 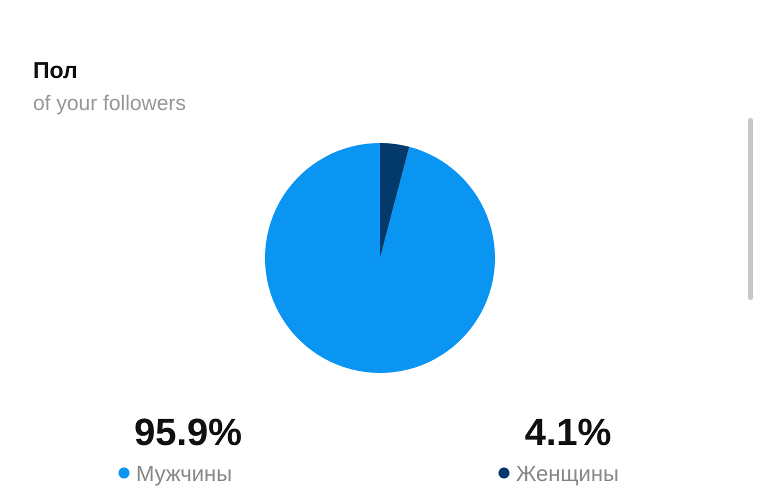 I want to click on legend-label: Женщины, so click(x=567, y=473).